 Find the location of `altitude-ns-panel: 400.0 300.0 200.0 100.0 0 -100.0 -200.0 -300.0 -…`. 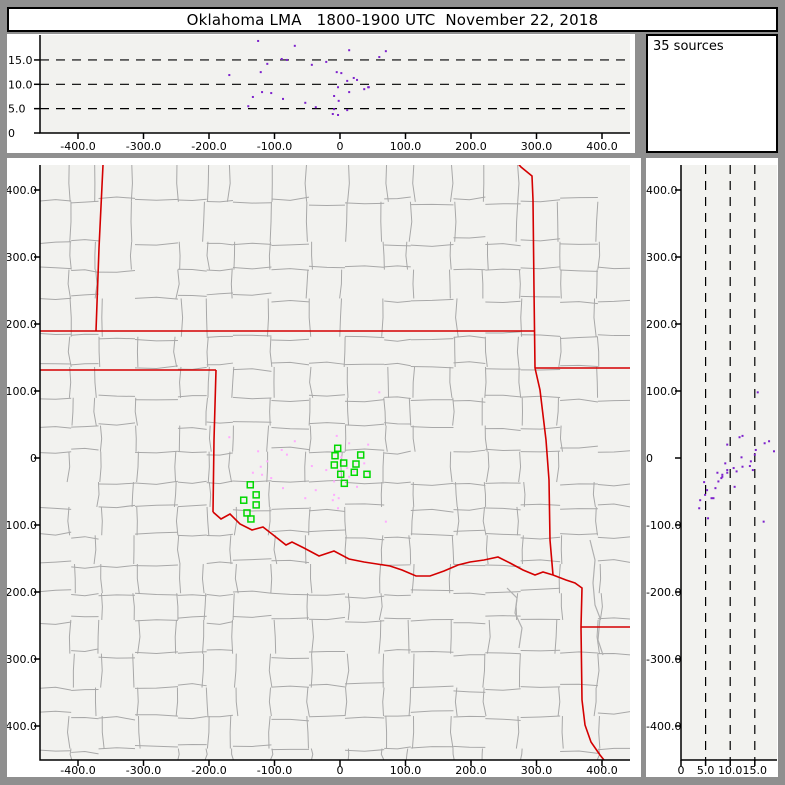

altitude-ns-panel: 400.0 300.0 200.0 100.0 0 -100.0 -200.0 -300.0 -… is located at coordinates (712, 467).